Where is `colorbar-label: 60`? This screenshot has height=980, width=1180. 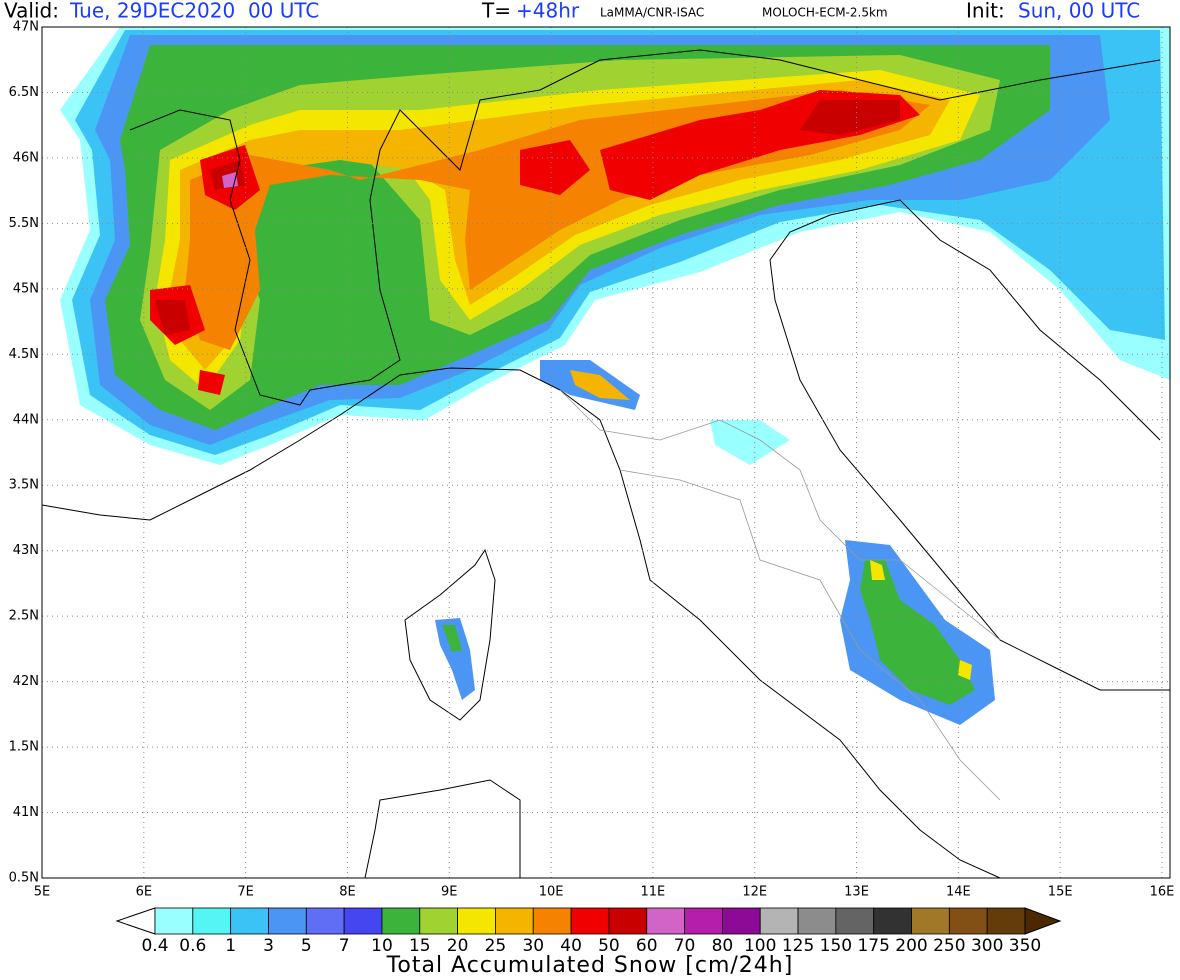 colorbar-label: 60 is located at coordinates (647, 946).